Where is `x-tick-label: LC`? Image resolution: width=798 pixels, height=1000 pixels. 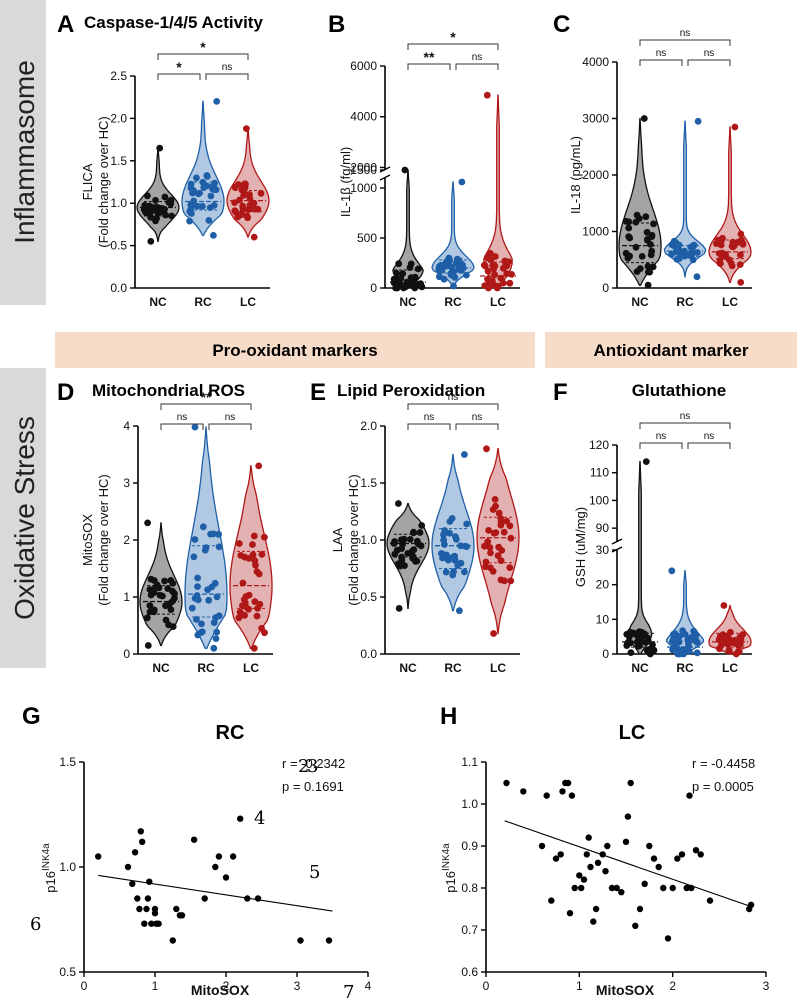
x-tick-label: LC is located at coordinates (730, 302).